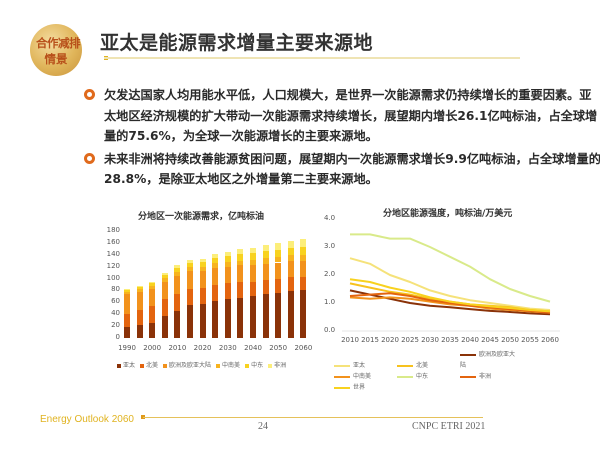 The width and height of the screenshot is (600, 450). What do you see at coordinates (127, 348) in the screenshot?
I see `x-tick-label: 1990` at bounding box center [127, 348].